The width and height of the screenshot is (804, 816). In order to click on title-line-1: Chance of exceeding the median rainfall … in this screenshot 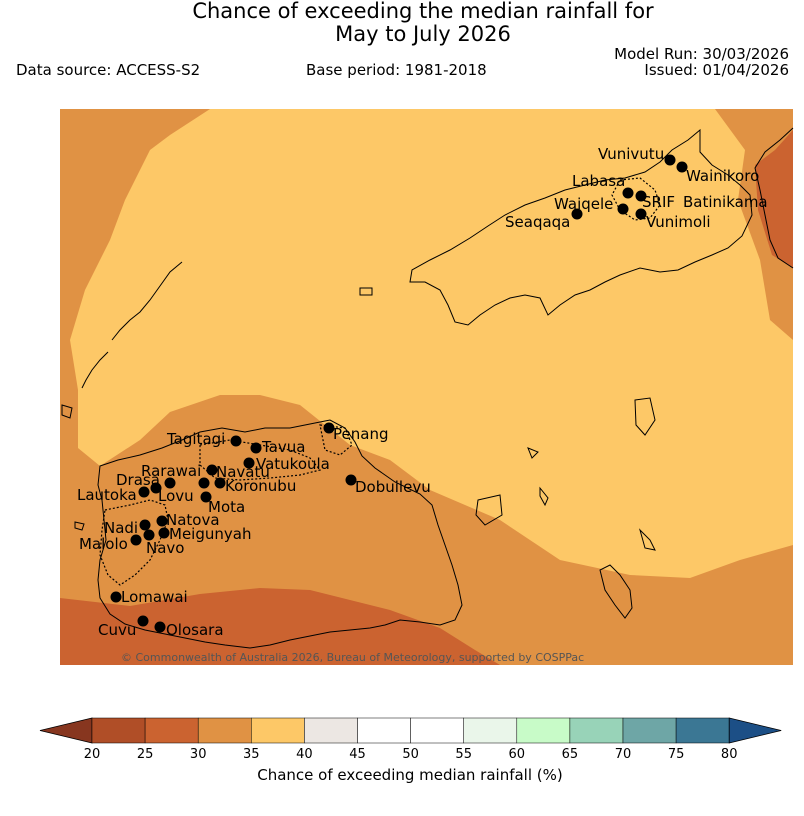, I will do `click(423, 11)`.